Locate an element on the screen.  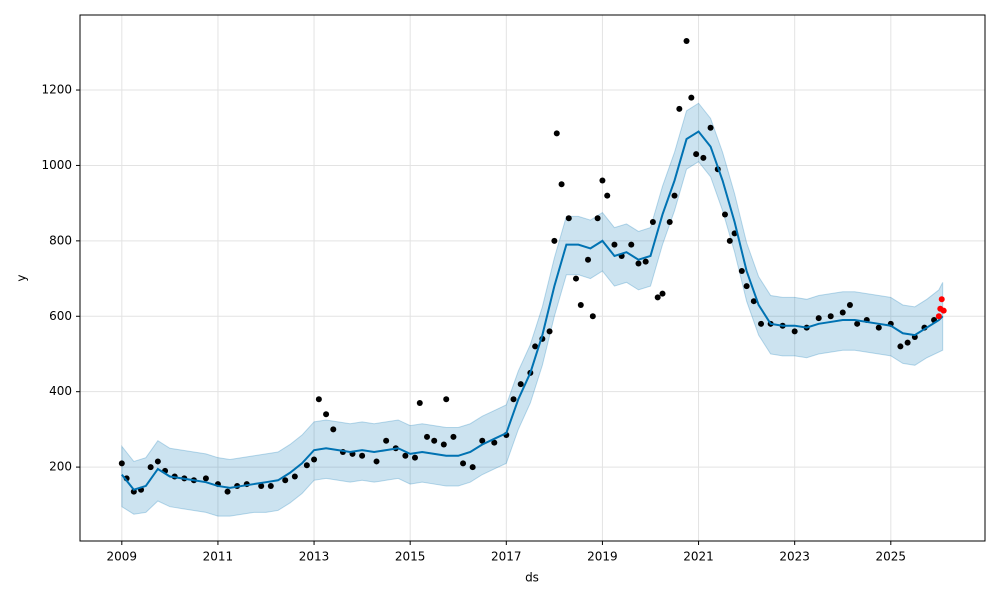
x-tick-label: 2015 is located at coordinates (410, 557).